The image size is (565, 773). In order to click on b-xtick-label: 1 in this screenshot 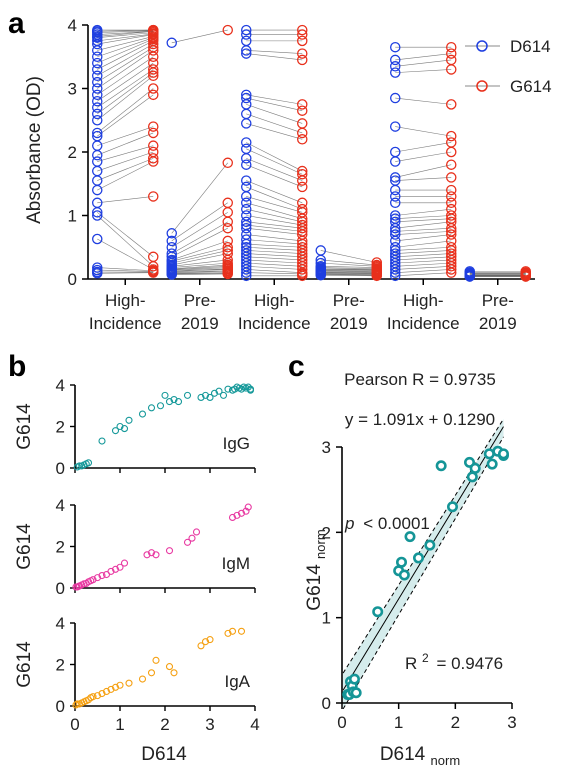, I will do `click(119, 724)`.